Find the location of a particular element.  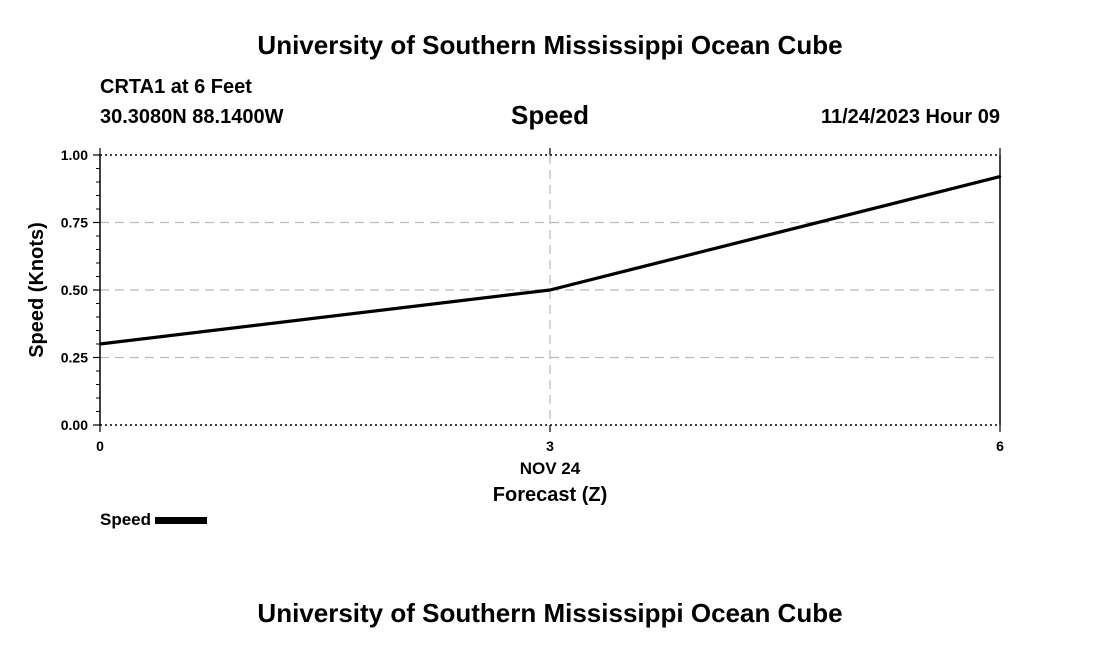

x-tick-label: 0 is located at coordinates (100, 446).